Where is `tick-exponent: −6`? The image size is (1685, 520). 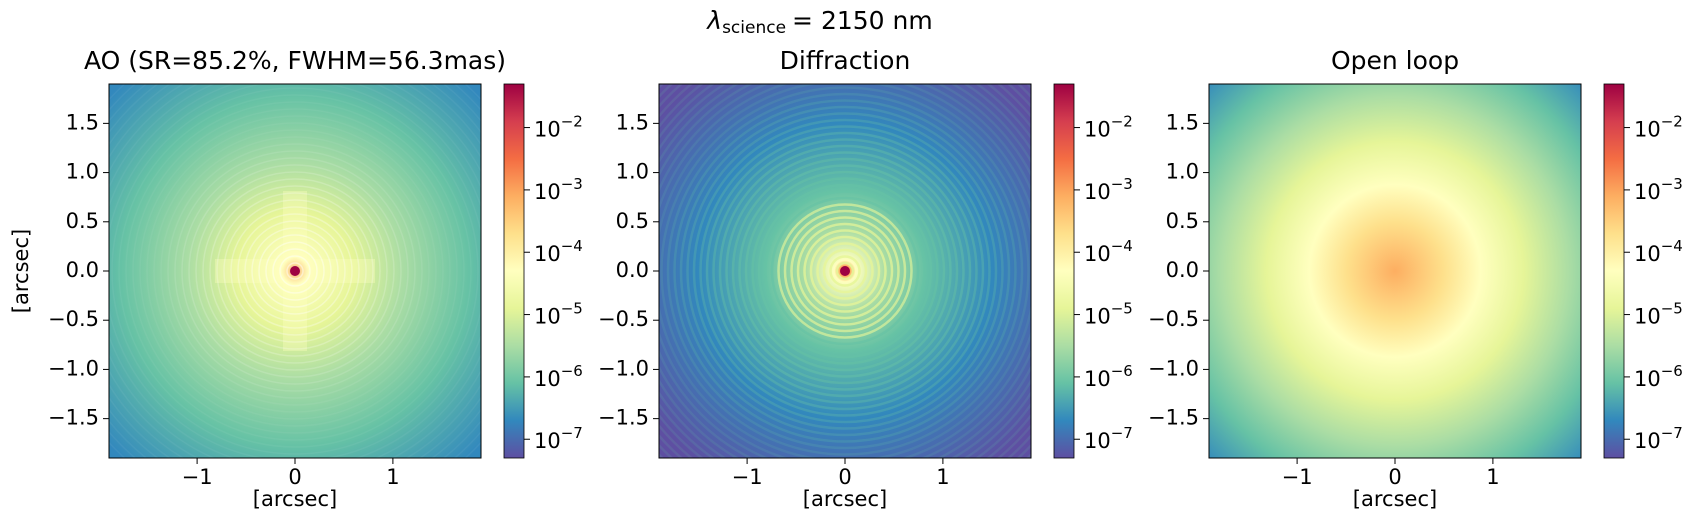 tick-exponent: −6 is located at coordinates (572, 370).